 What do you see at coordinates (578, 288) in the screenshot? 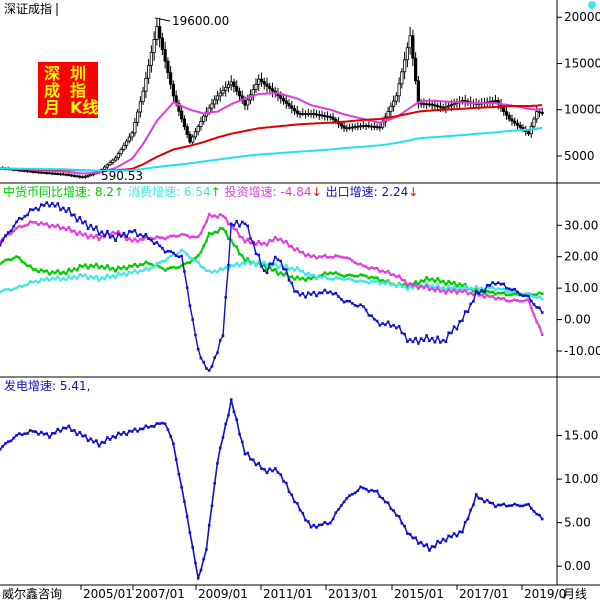
I see `y-axis-ticks-growth: 30.00 20.00 10.00 0.00 -10.00` at bounding box center [578, 288].